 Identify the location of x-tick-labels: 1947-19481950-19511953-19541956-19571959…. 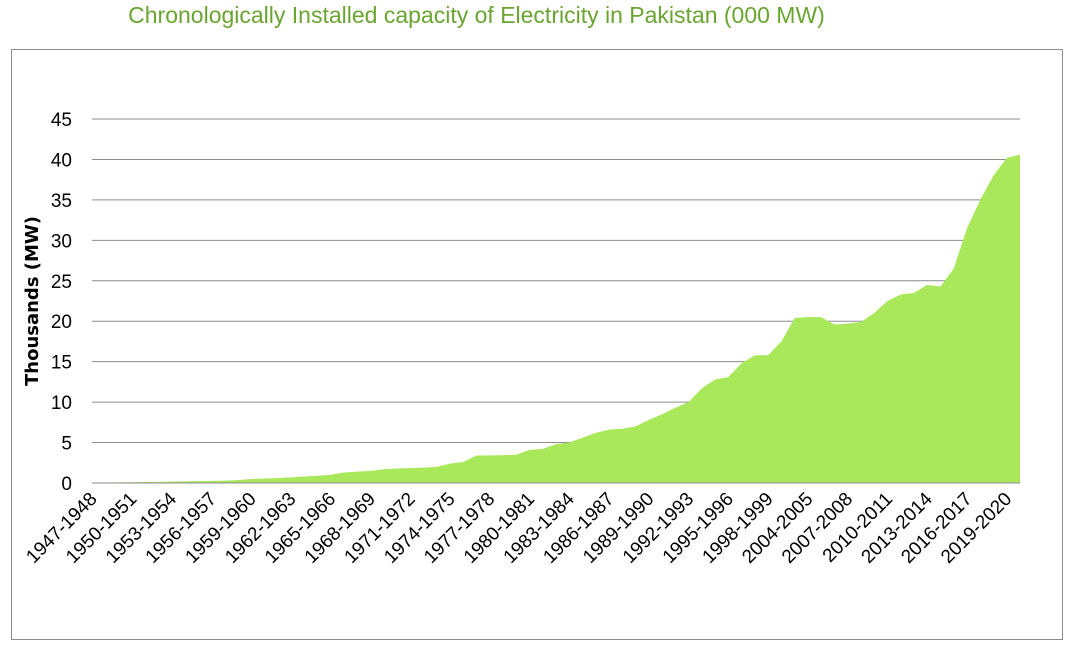
(519, 527).